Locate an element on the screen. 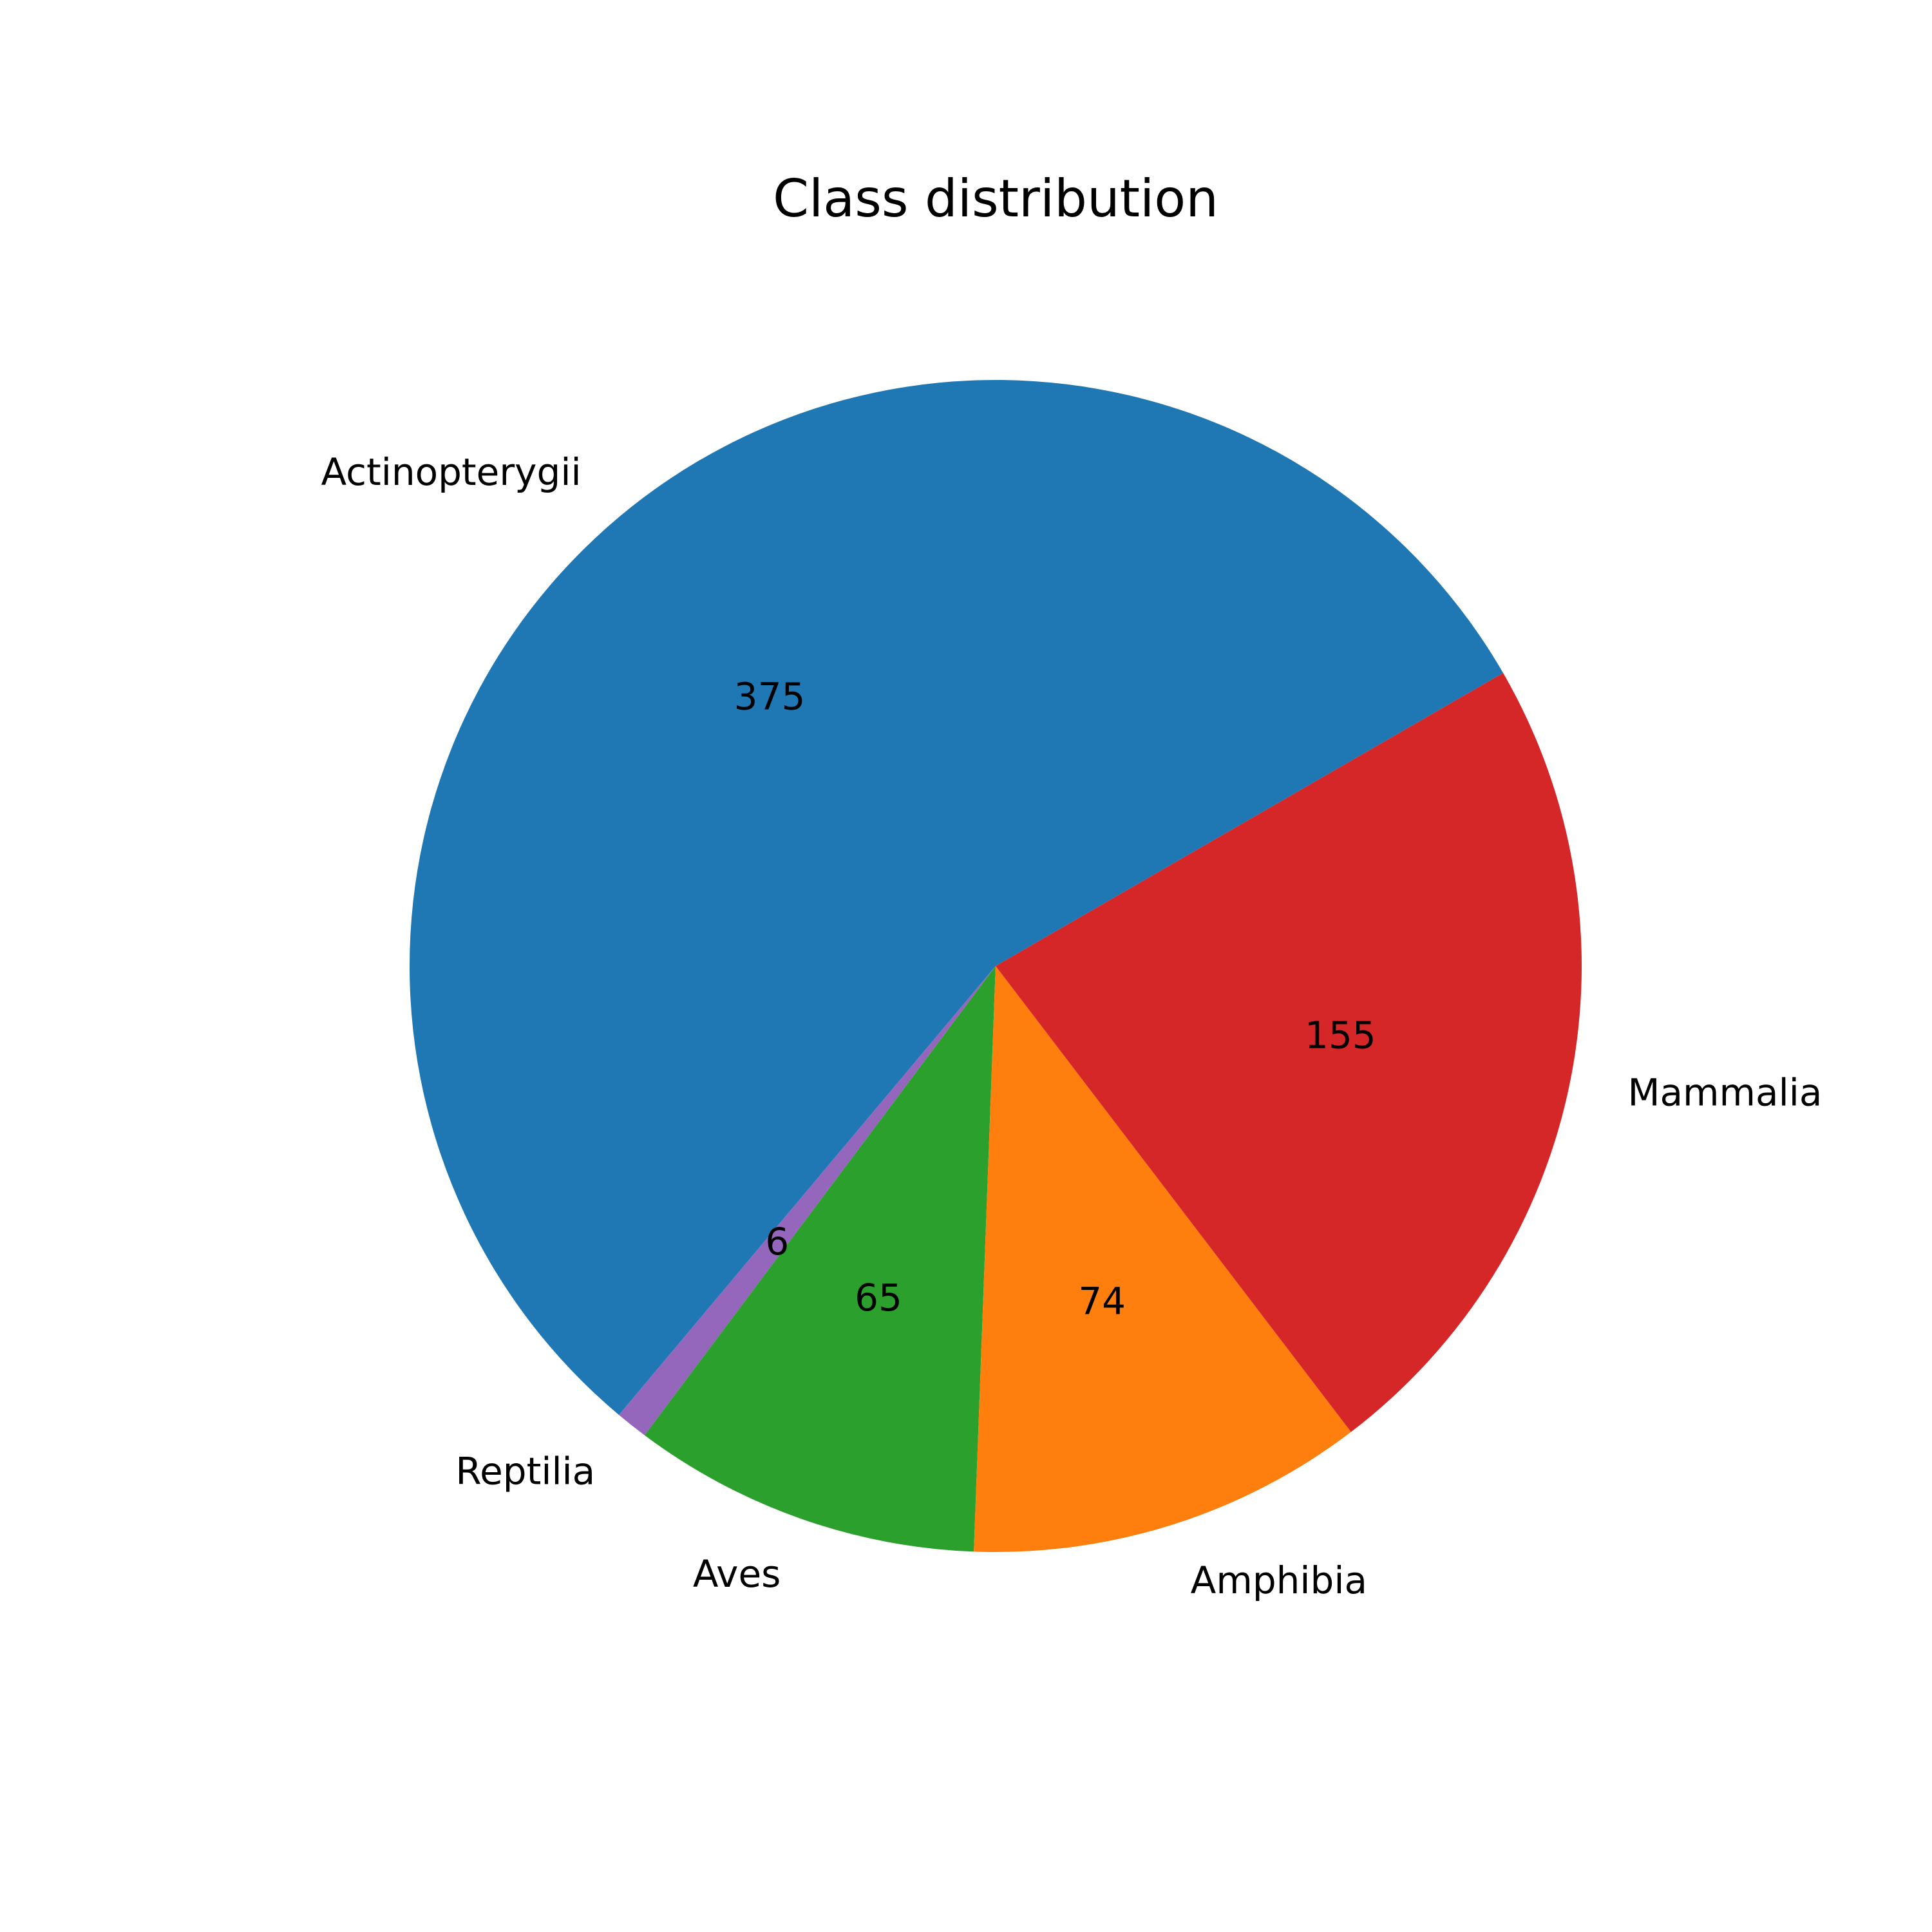  value-label-reptilia: 6 is located at coordinates (777, 1242).